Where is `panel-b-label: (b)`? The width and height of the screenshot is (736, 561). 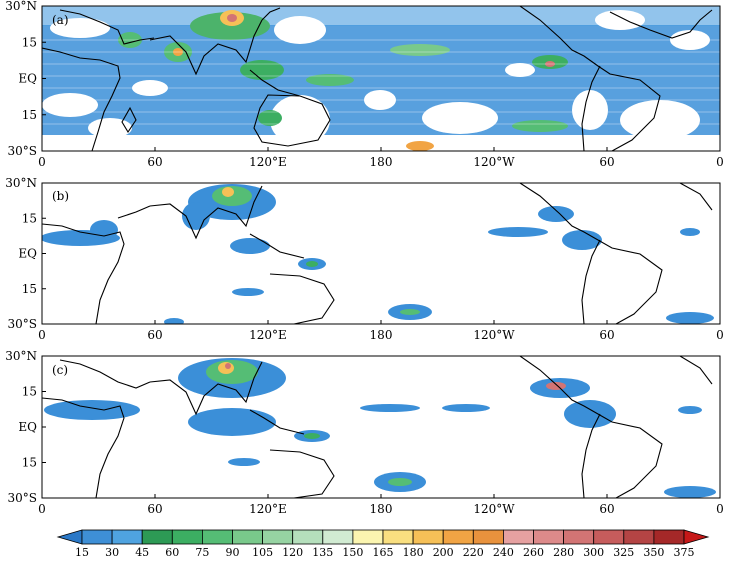 panel-b-label: (b) is located at coordinates (60, 196).